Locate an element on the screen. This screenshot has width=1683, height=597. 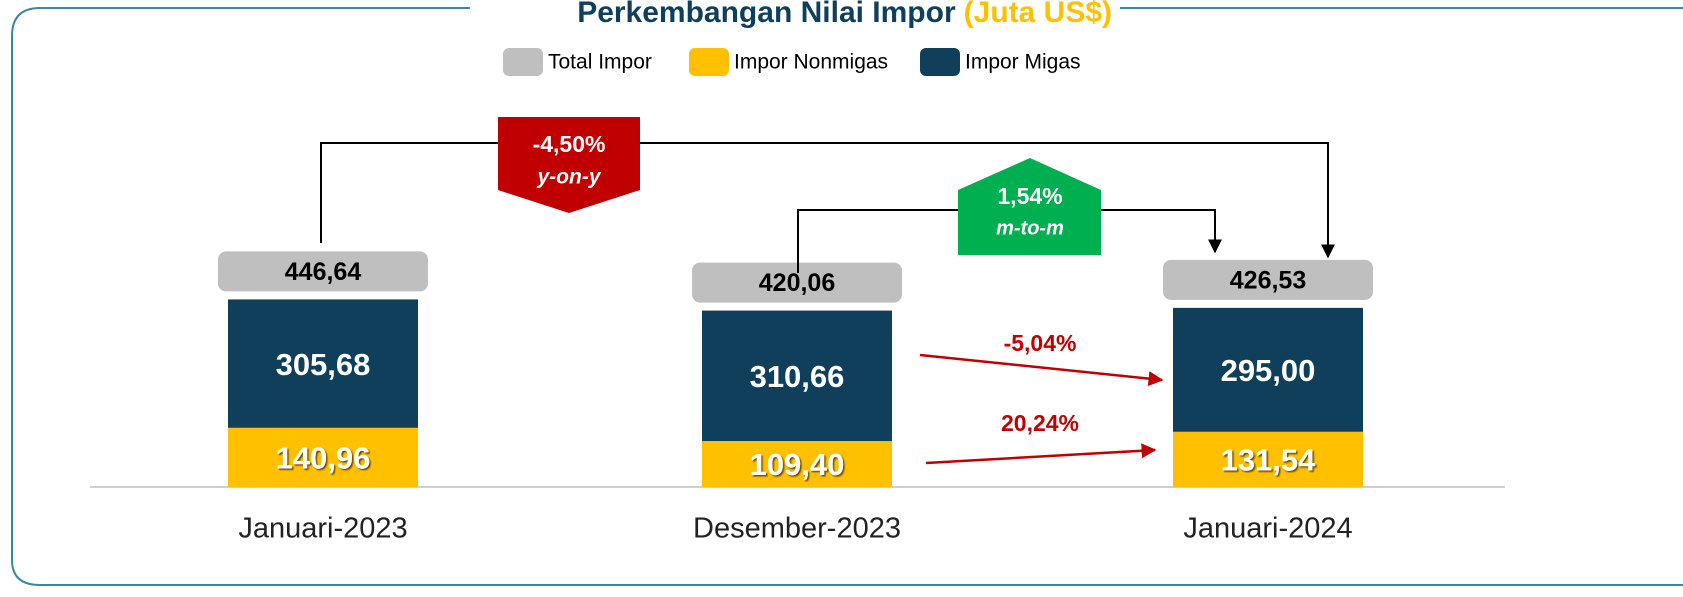
callout-label: 1,54% is located at coordinates (1029, 196).